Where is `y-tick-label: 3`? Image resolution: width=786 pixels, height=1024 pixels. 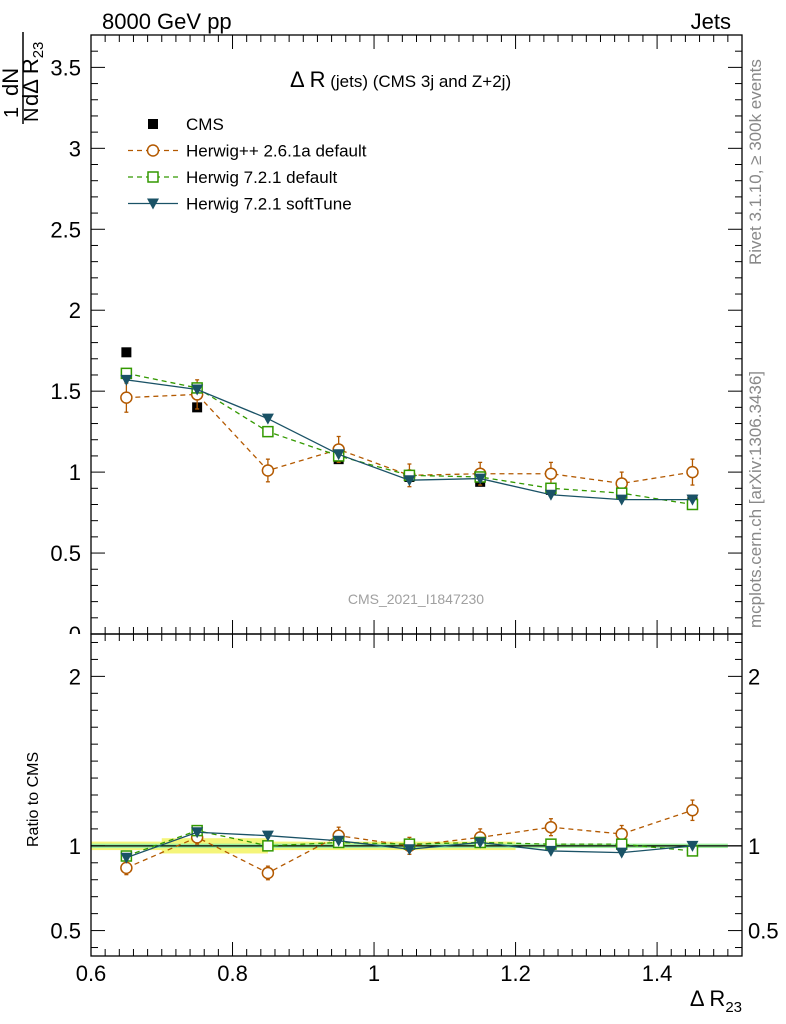
y-tick-label: 3 is located at coordinates (75, 148).